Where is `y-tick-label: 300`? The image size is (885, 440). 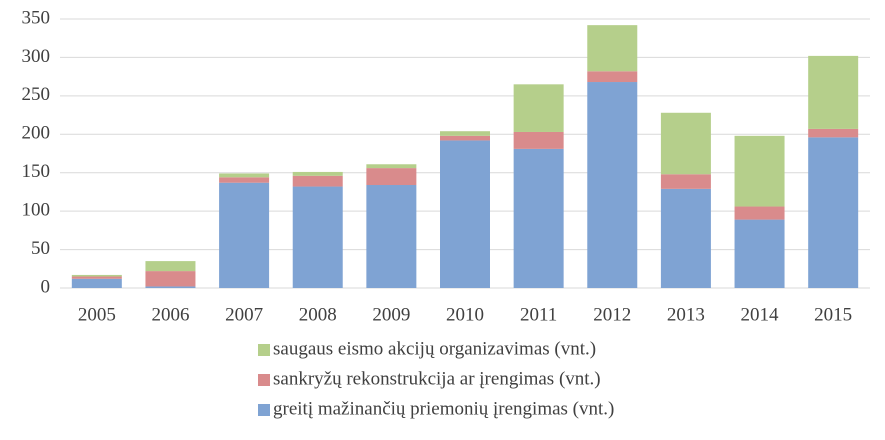 y-tick-label: 300 is located at coordinates (36, 56).